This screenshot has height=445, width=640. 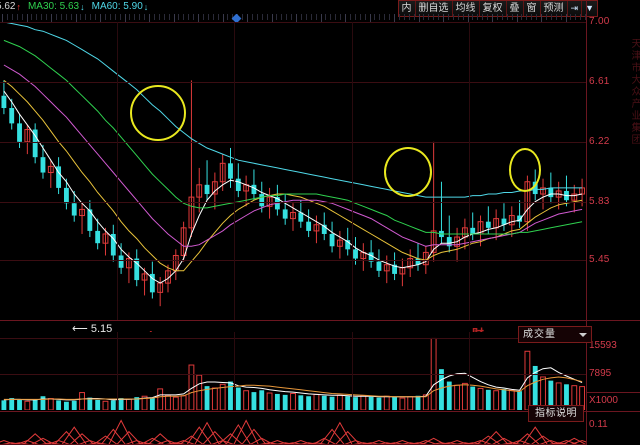 I want to click on ma-legend-value-0: 5.62, so click(x=8, y=6).